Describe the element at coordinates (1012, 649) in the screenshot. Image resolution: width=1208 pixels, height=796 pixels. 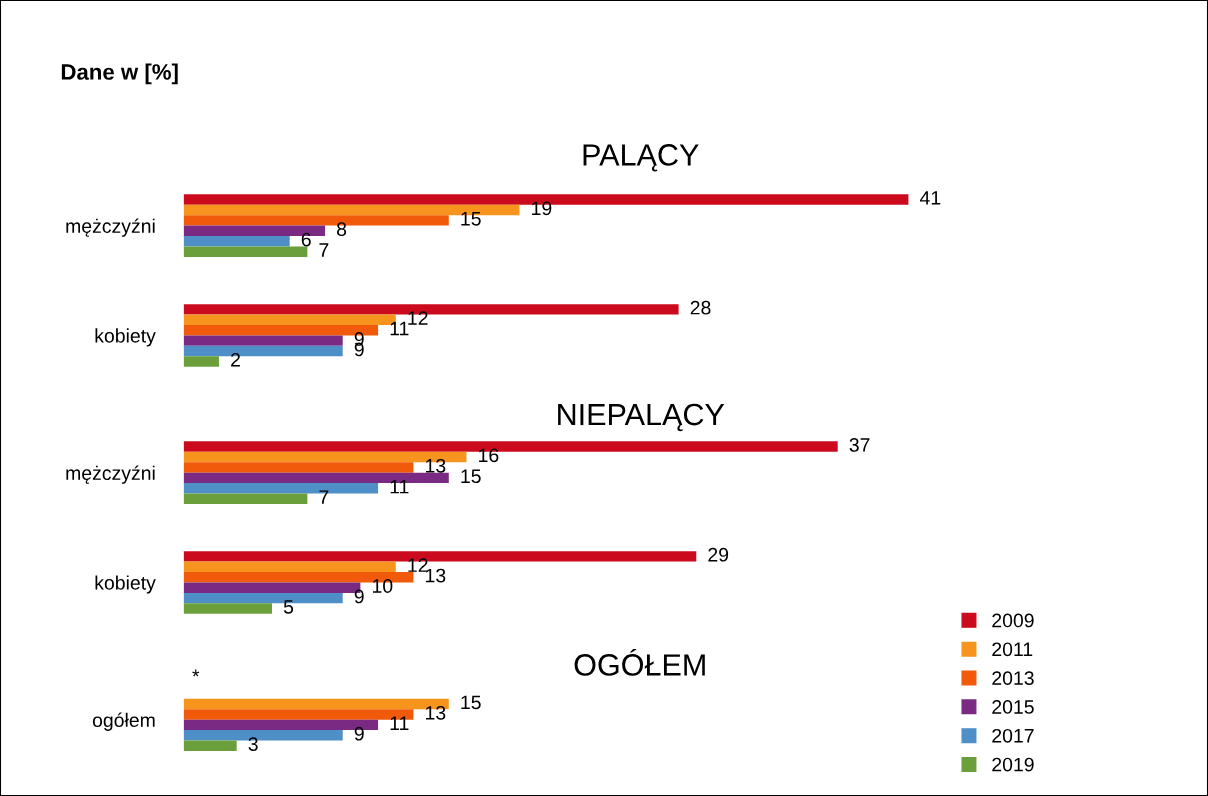
I see `legend-label: 2011` at that location.